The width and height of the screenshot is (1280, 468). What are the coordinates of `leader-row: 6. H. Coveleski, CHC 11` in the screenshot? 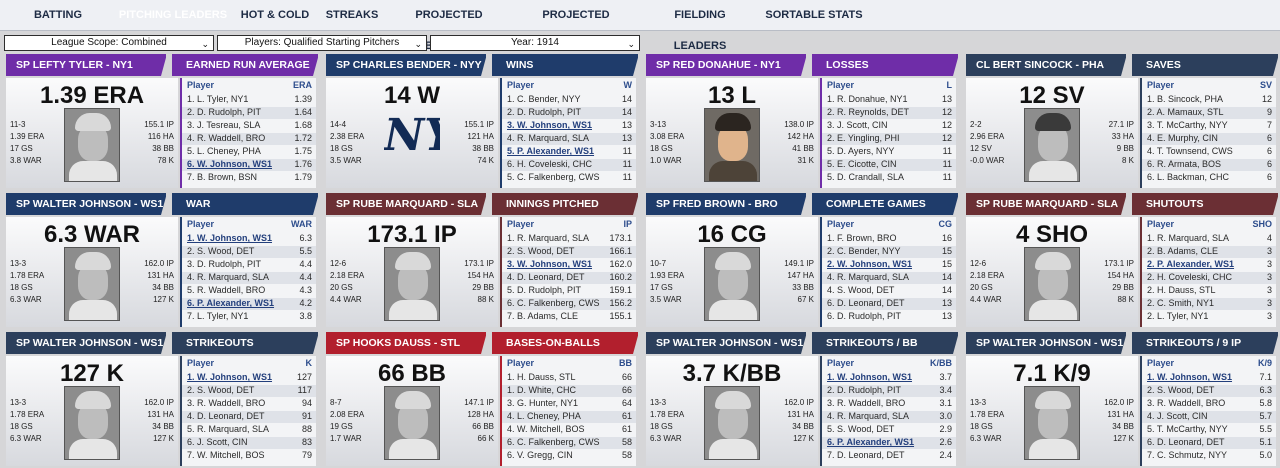 It's located at (569, 165).